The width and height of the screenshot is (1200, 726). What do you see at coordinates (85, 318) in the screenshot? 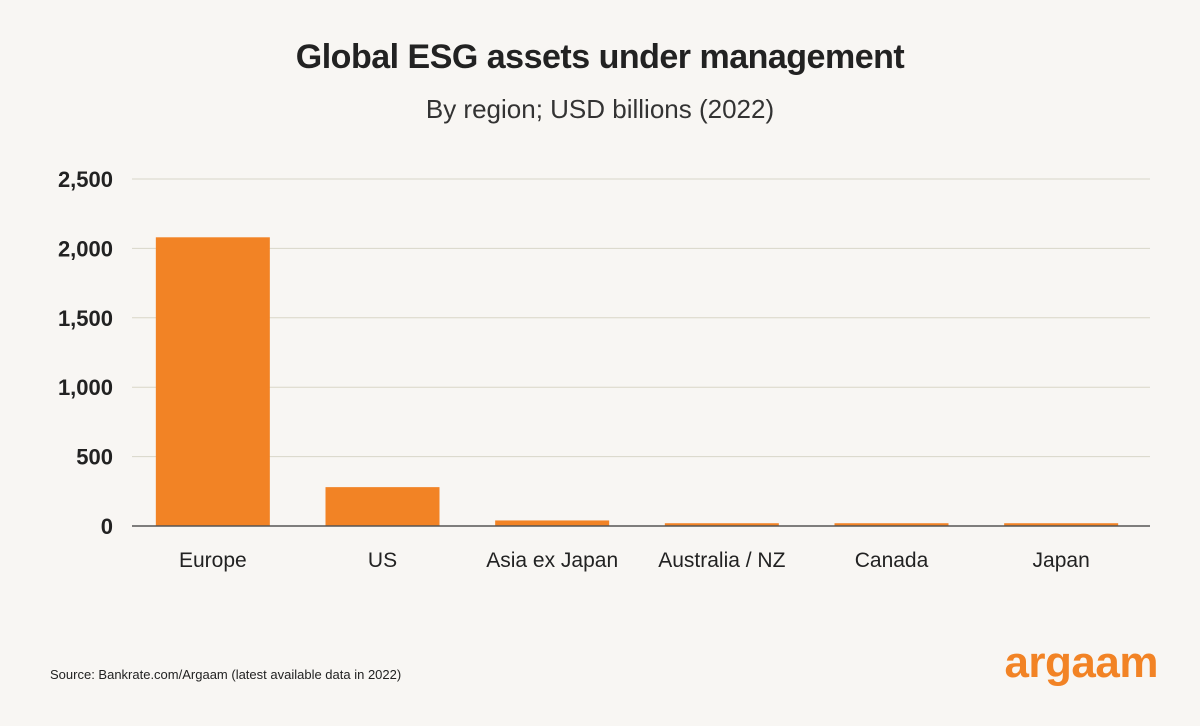
I see `y-tick-label: 1,500` at bounding box center [85, 318].